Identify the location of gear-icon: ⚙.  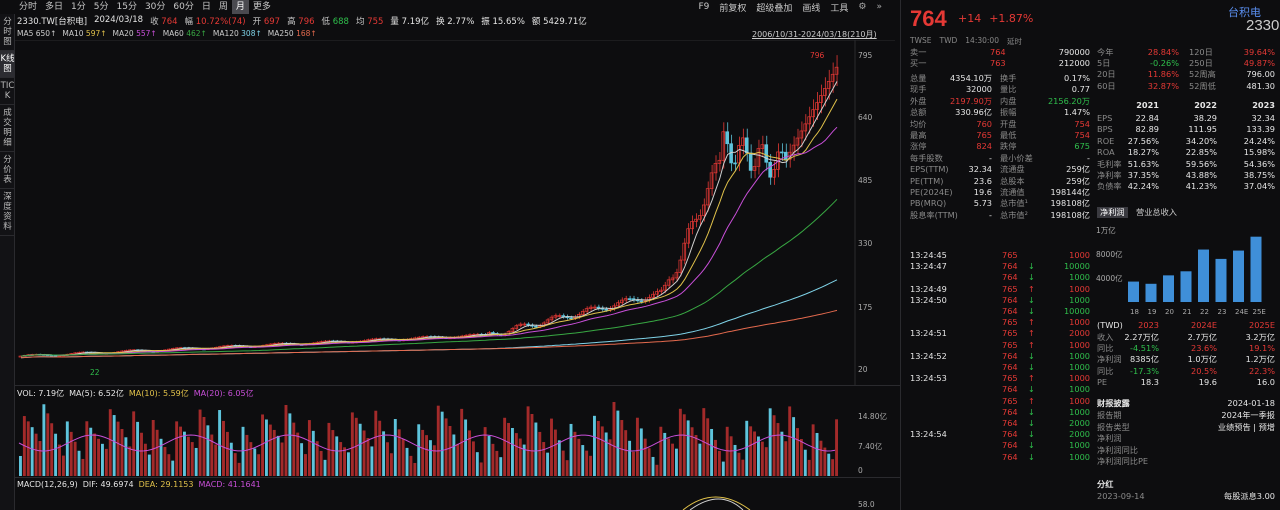
(862, 7).